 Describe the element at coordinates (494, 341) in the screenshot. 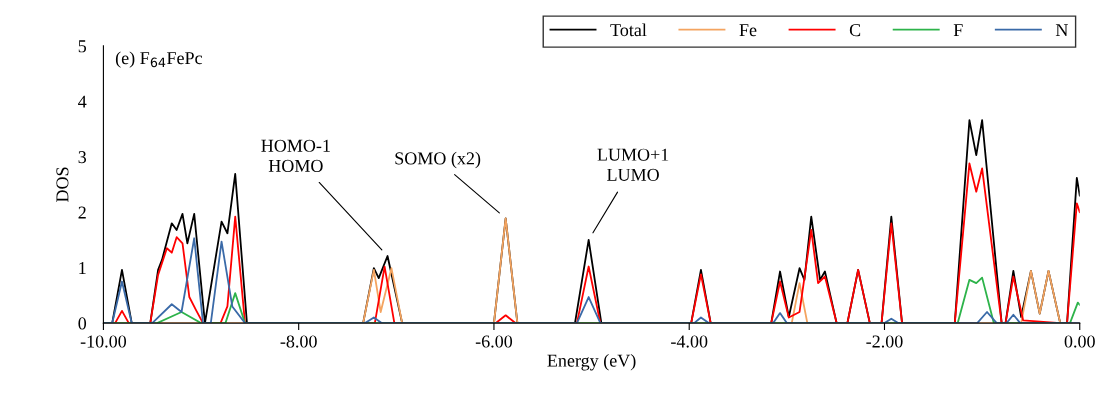

I see `x-tick-label: -6.00` at that location.